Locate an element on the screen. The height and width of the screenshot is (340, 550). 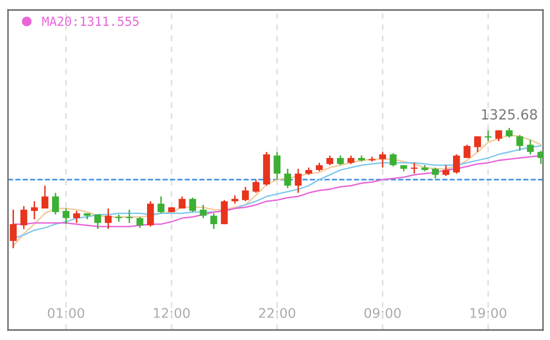
x-tick-label: 12:00 is located at coordinates (172, 313).